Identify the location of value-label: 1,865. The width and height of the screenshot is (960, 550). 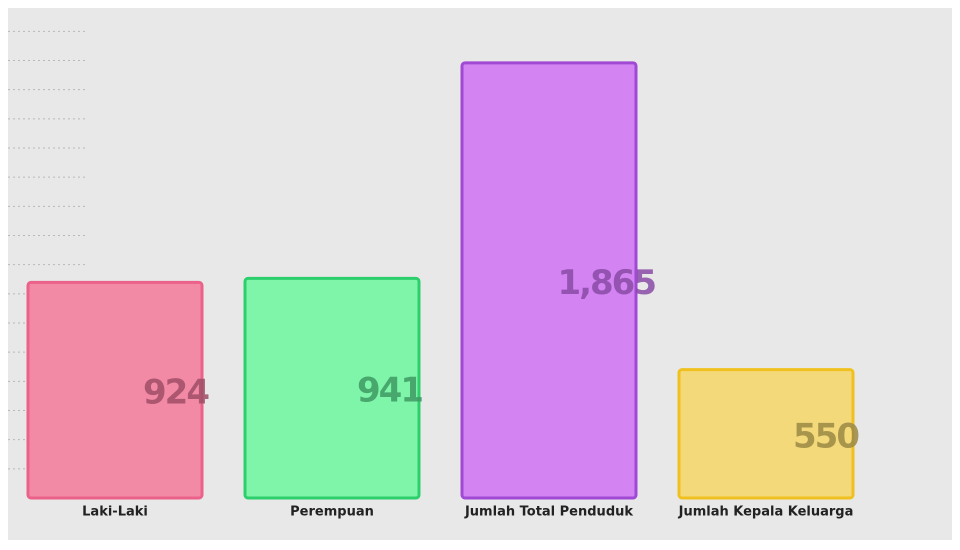
(606, 283).